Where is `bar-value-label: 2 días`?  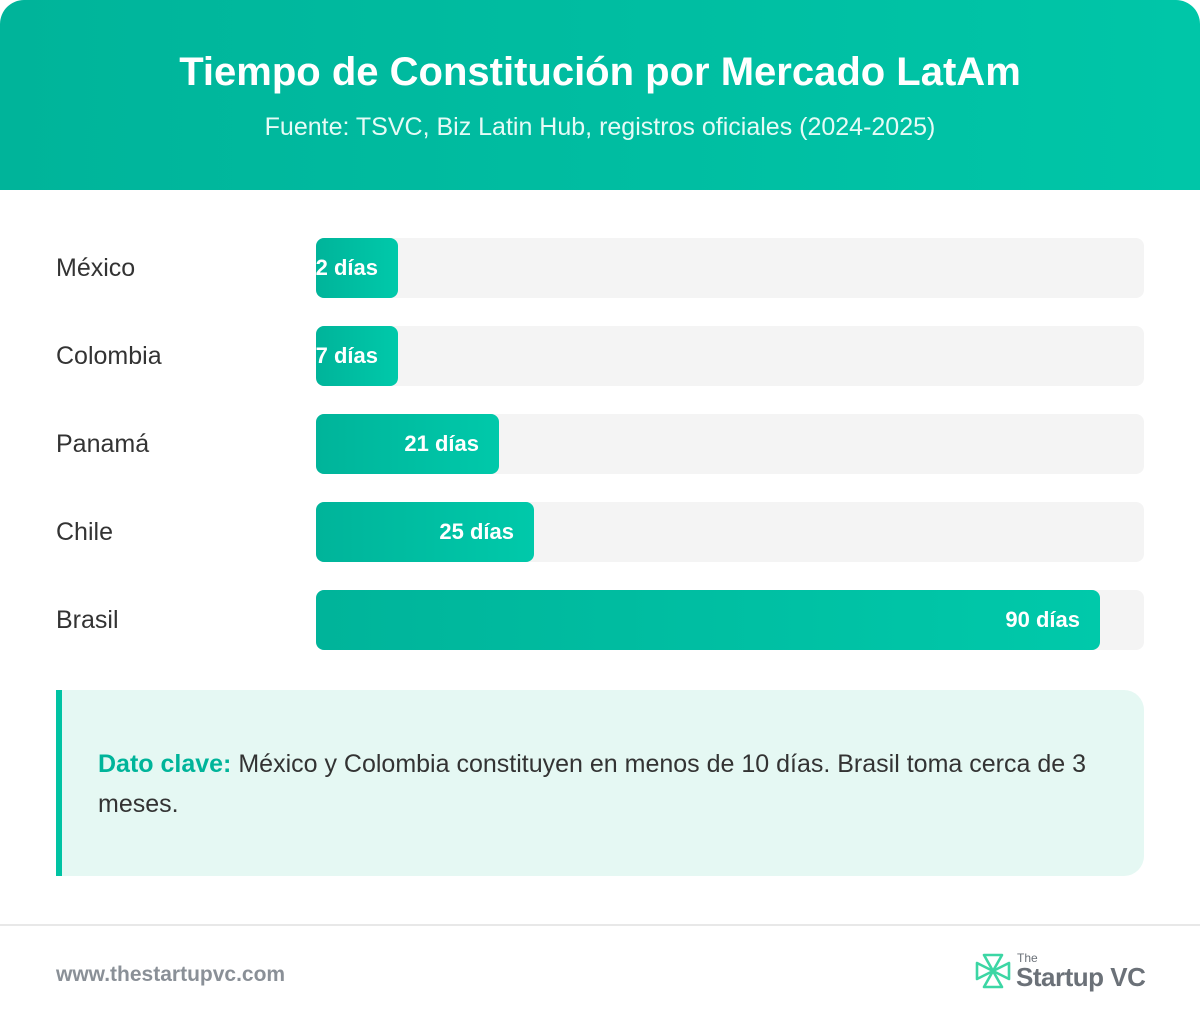
bar-value-label: 2 días is located at coordinates (347, 267).